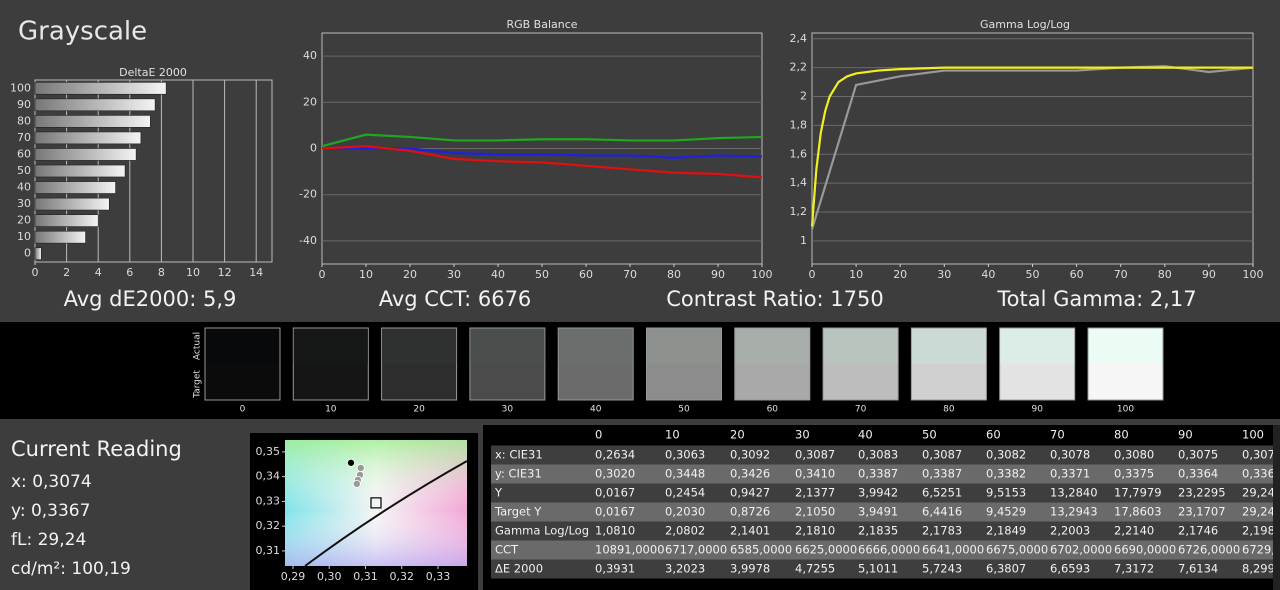 Image resolution: width=1280 pixels, height=590 pixels. I want to click on y-tick-label: 40, so click(310, 55).